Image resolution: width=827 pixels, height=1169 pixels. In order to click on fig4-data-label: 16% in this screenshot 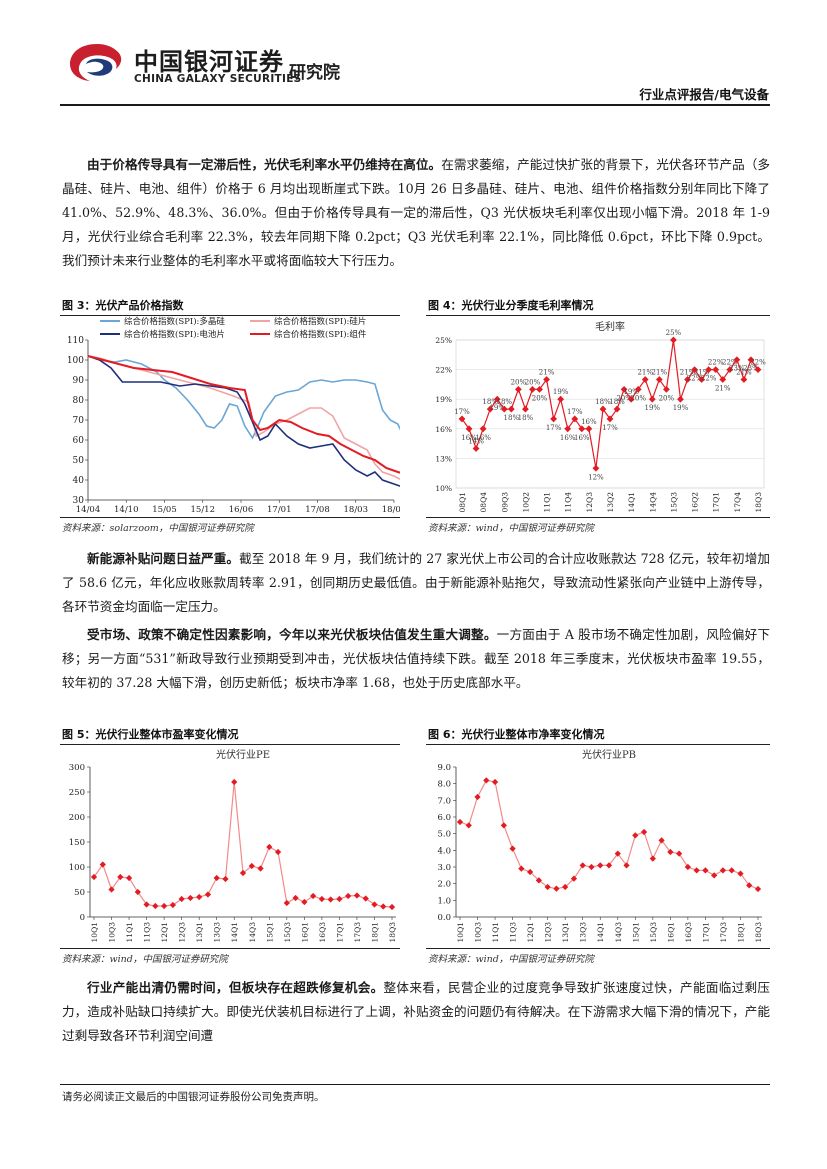, I will do `click(483, 438)`.